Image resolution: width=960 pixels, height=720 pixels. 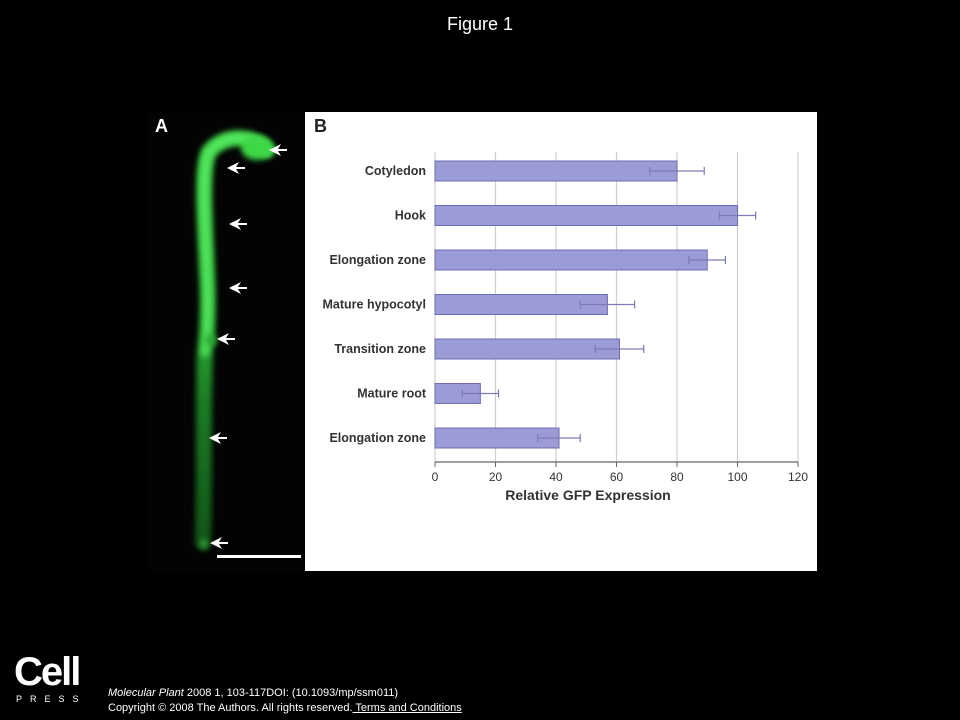 What do you see at coordinates (556, 477) in the screenshot?
I see `x-tick-label: 40` at bounding box center [556, 477].